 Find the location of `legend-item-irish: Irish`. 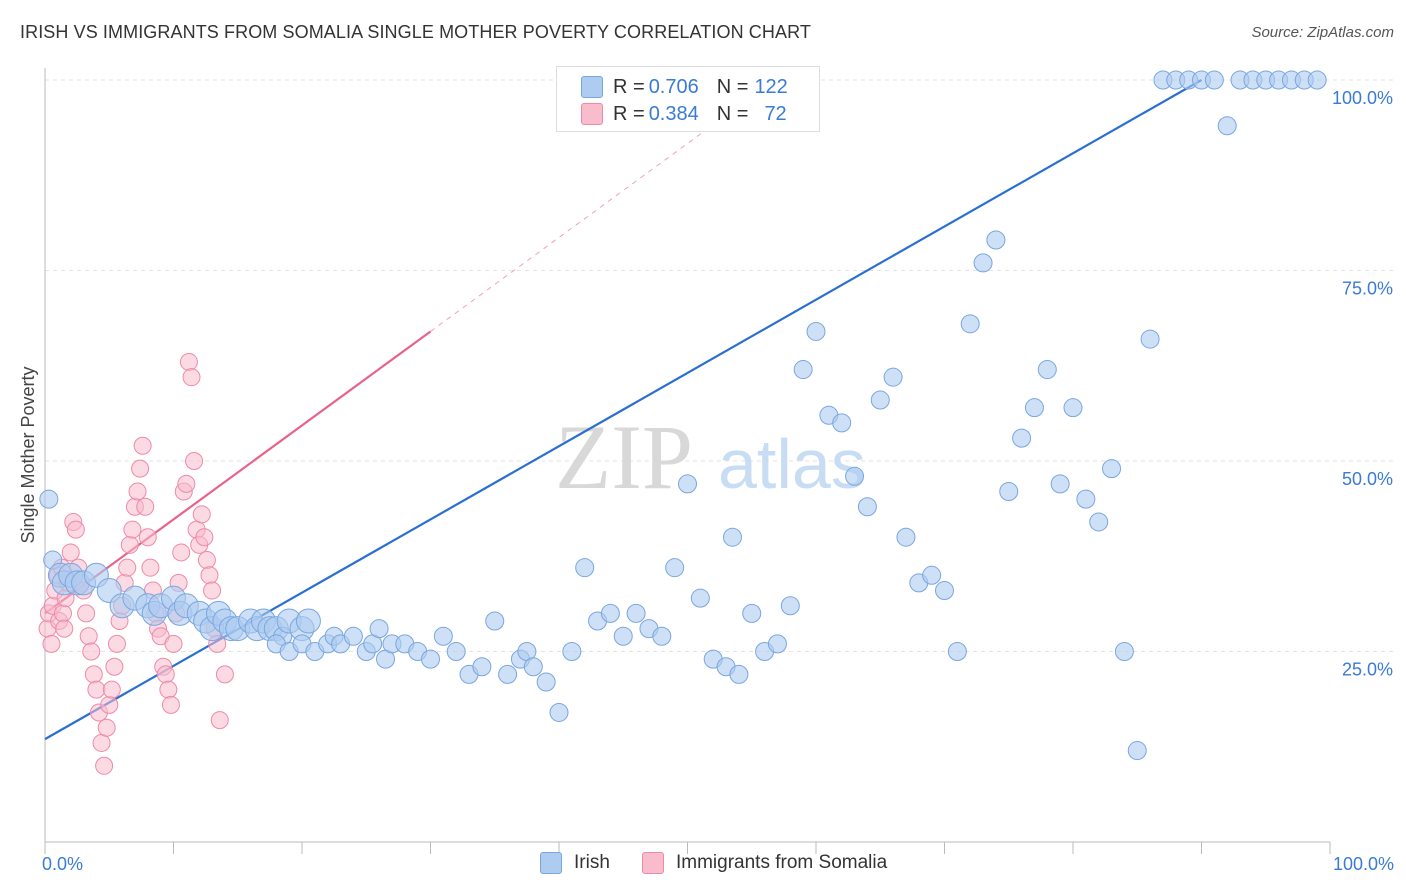

legend-item-irish: Irish is located at coordinates (575, 863).